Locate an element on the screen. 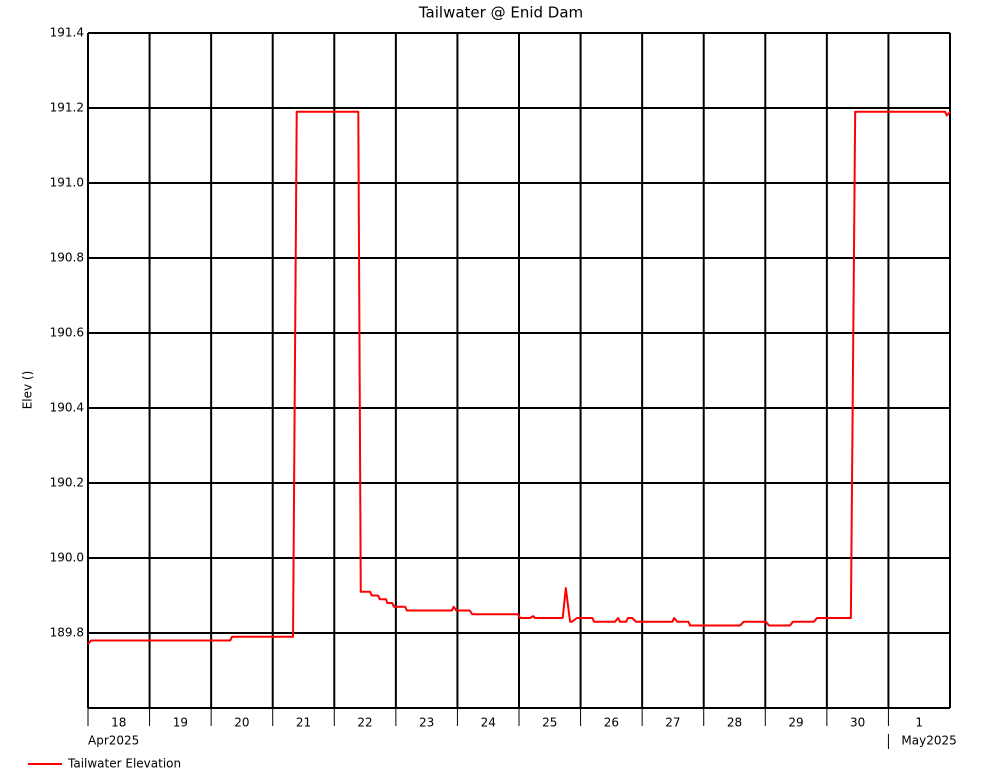 This screenshot has height=780, width=1001. x-tick-label: 23 is located at coordinates (426, 723).